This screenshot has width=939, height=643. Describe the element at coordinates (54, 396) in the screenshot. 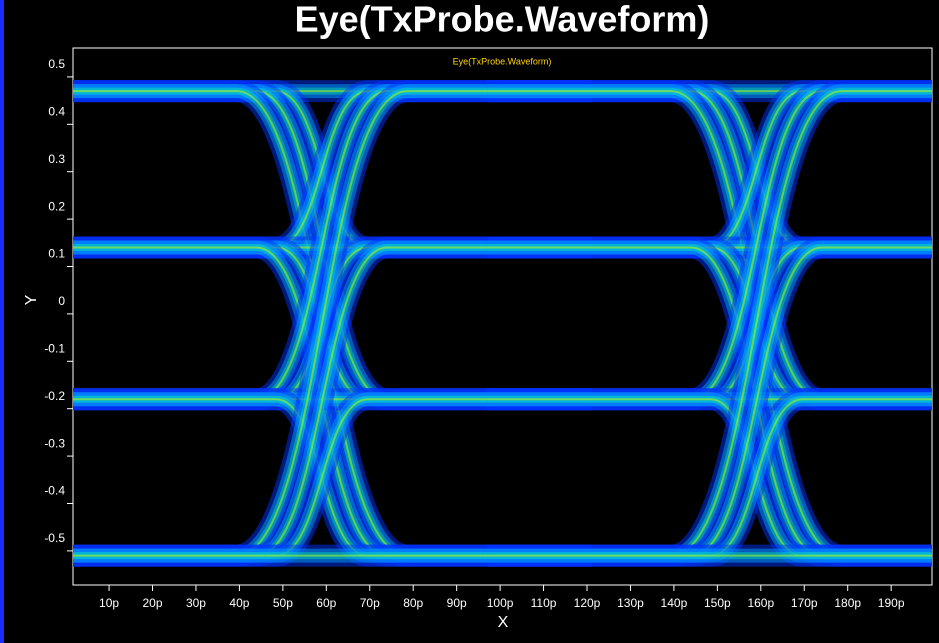

I see `y-tick-label: -0.2` at that location.